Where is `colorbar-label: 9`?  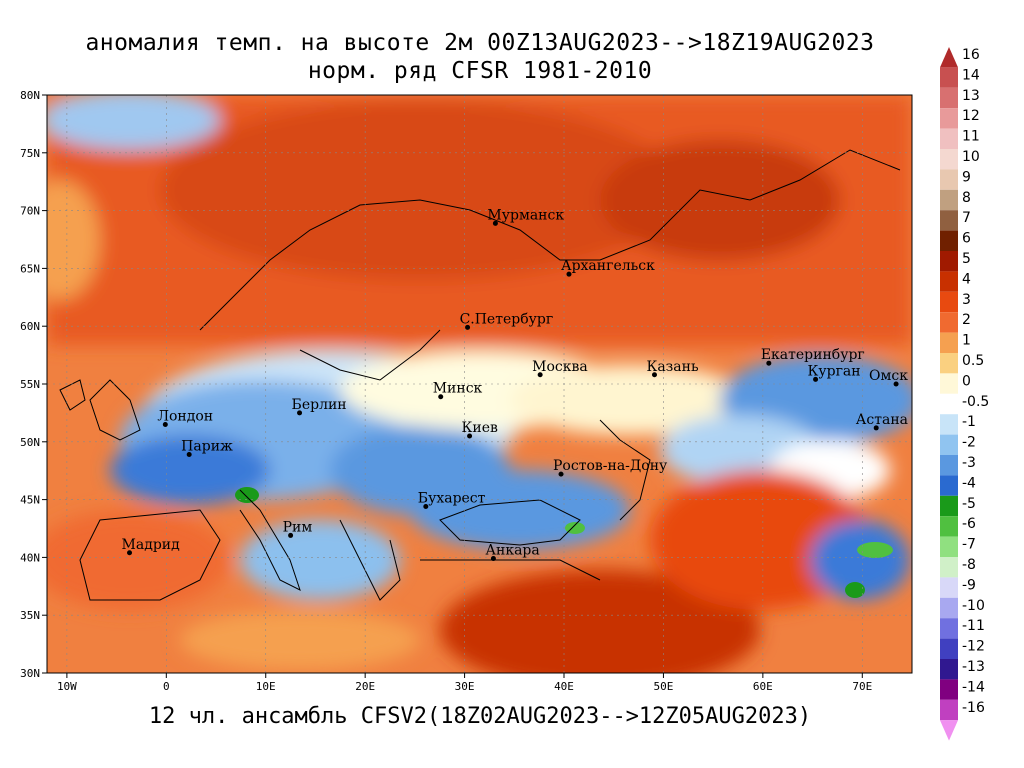 colorbar-label: 9 is located at coordinates (966, 177).